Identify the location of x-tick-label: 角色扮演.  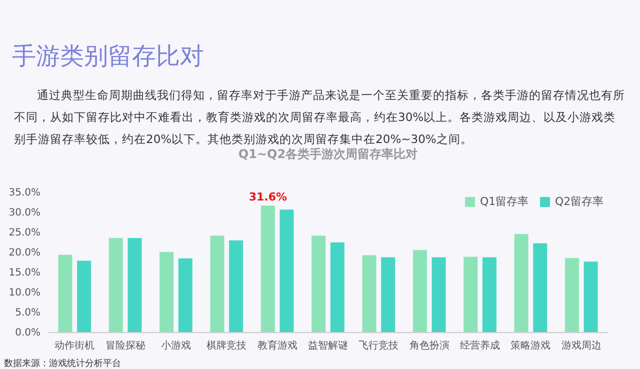
(429, 346).